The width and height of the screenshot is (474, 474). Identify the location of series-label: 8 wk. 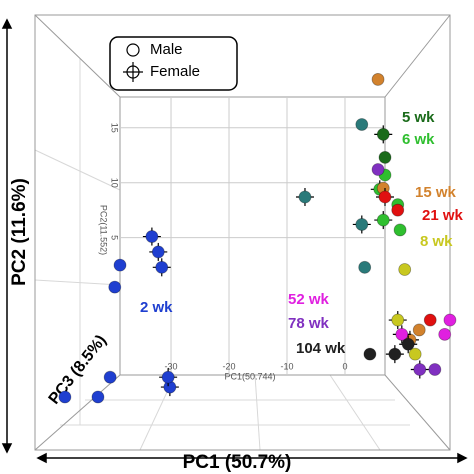
(436, 241).